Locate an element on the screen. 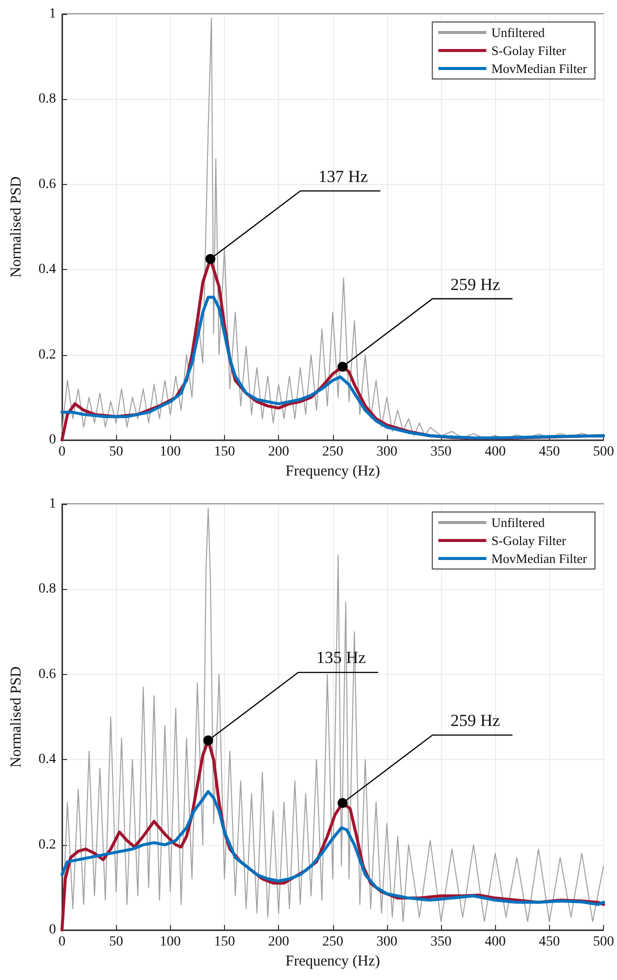  annotation: 135 Hz is located at coordinates (341, 658).